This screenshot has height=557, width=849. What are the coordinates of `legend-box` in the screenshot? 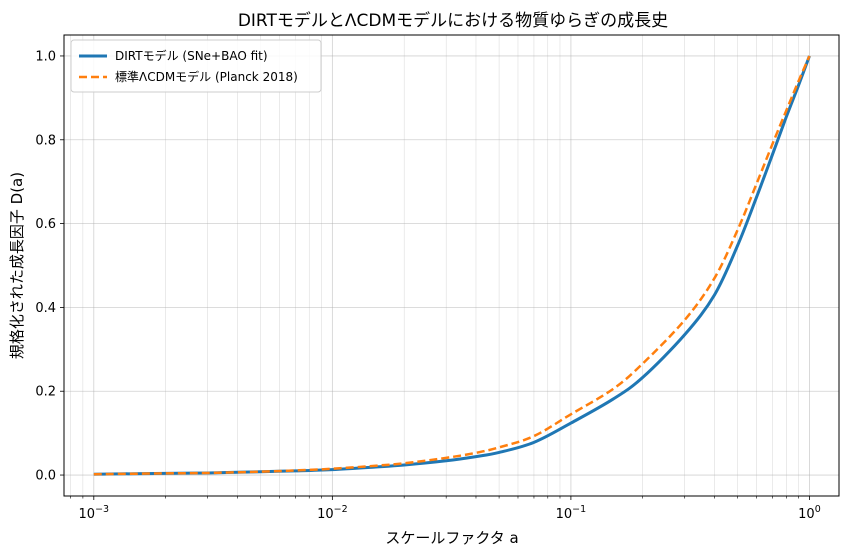 It's located at (196, 66).